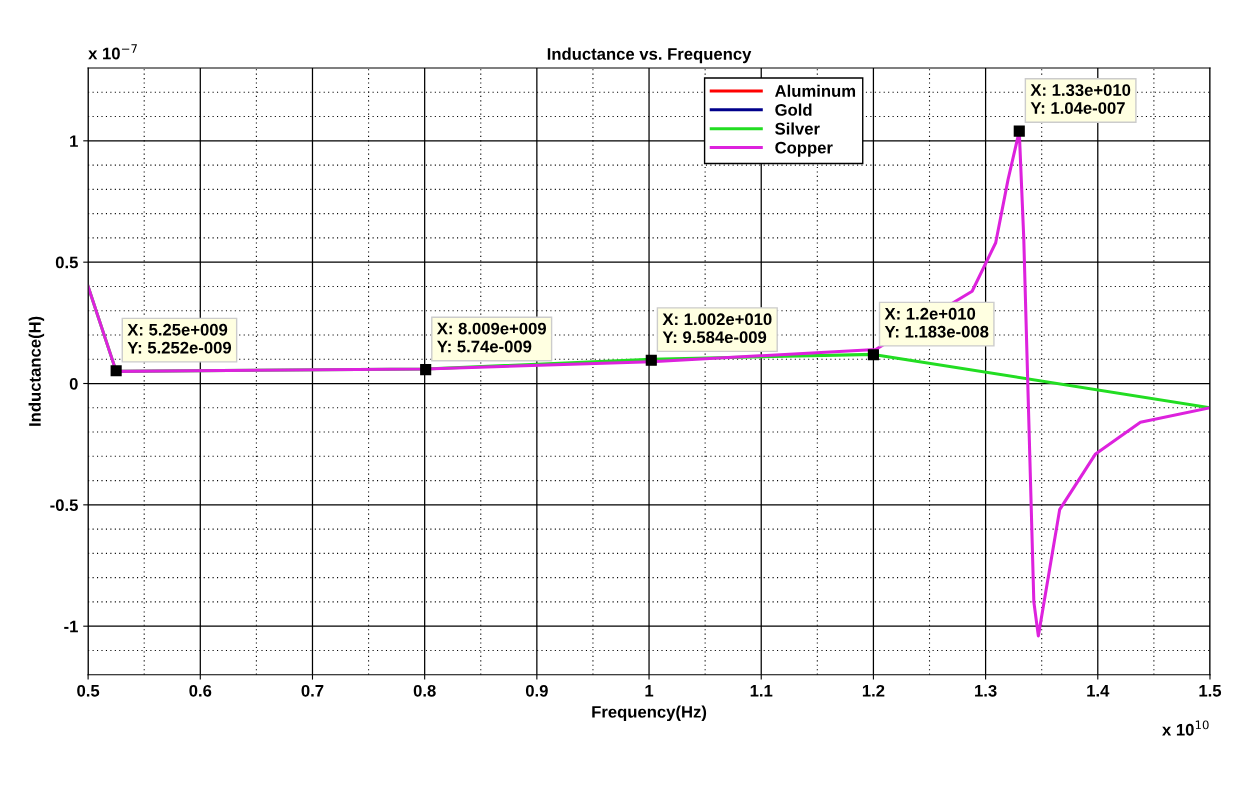  Describe the element at coordinates (804, 149) in the screenshot. I see `legend-label: Copper` at that location.